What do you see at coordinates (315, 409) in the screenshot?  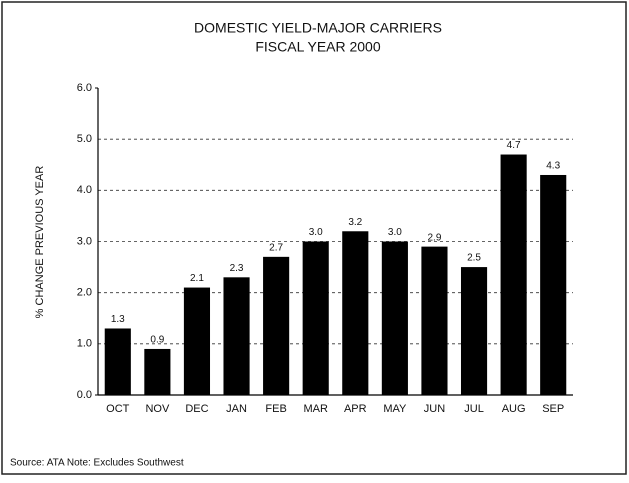 I see `x-tick-label: MAR` at bounding box center [315, 409].